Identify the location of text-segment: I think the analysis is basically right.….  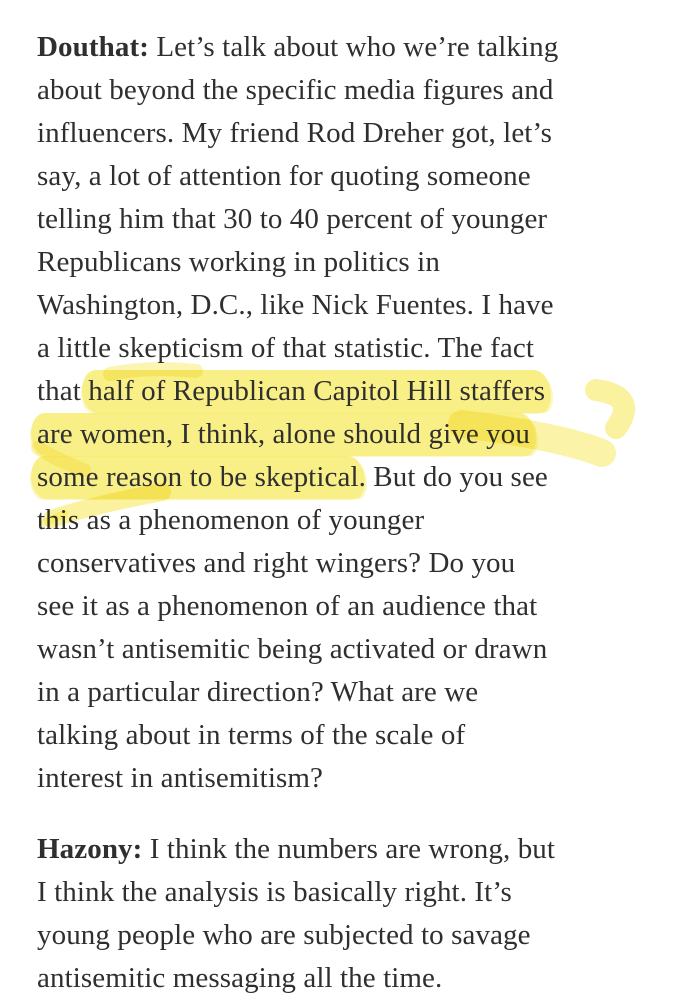
(274, 892).